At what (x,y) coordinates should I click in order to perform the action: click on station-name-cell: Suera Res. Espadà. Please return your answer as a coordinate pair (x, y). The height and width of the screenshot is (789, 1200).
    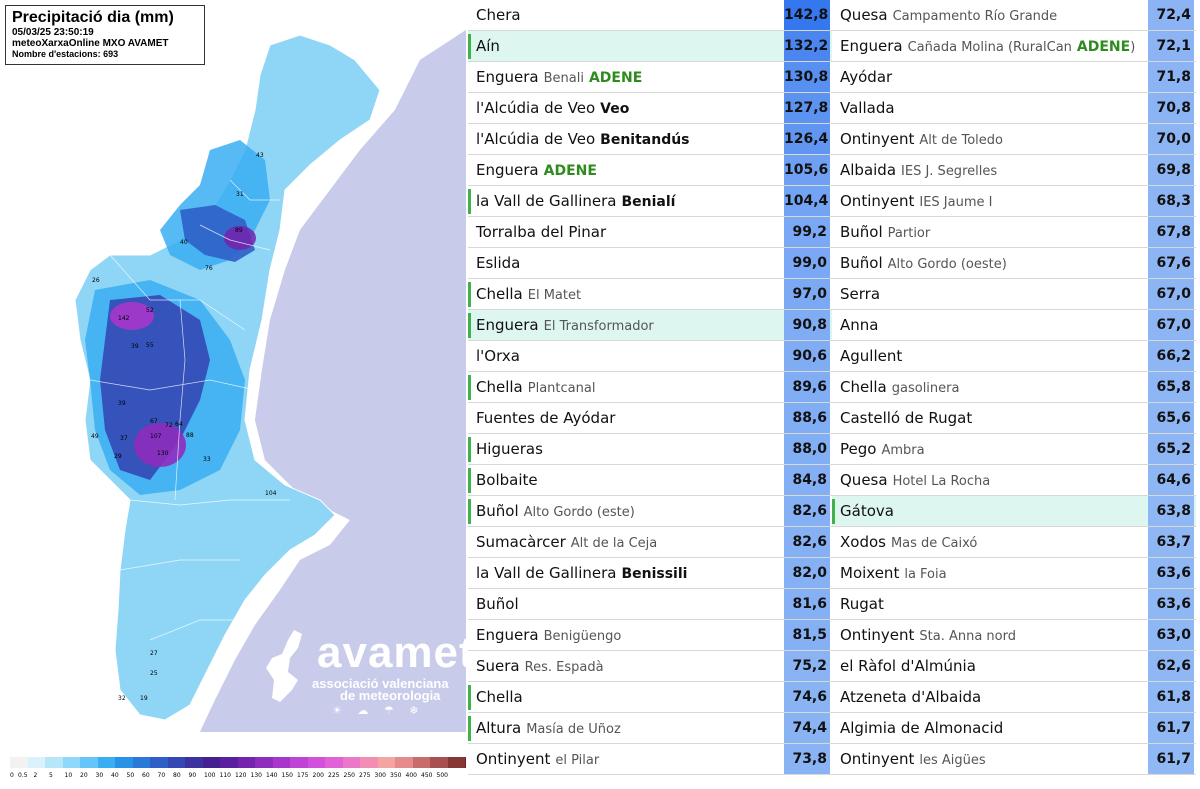
    Looking at the image, I should click on (540, 667).